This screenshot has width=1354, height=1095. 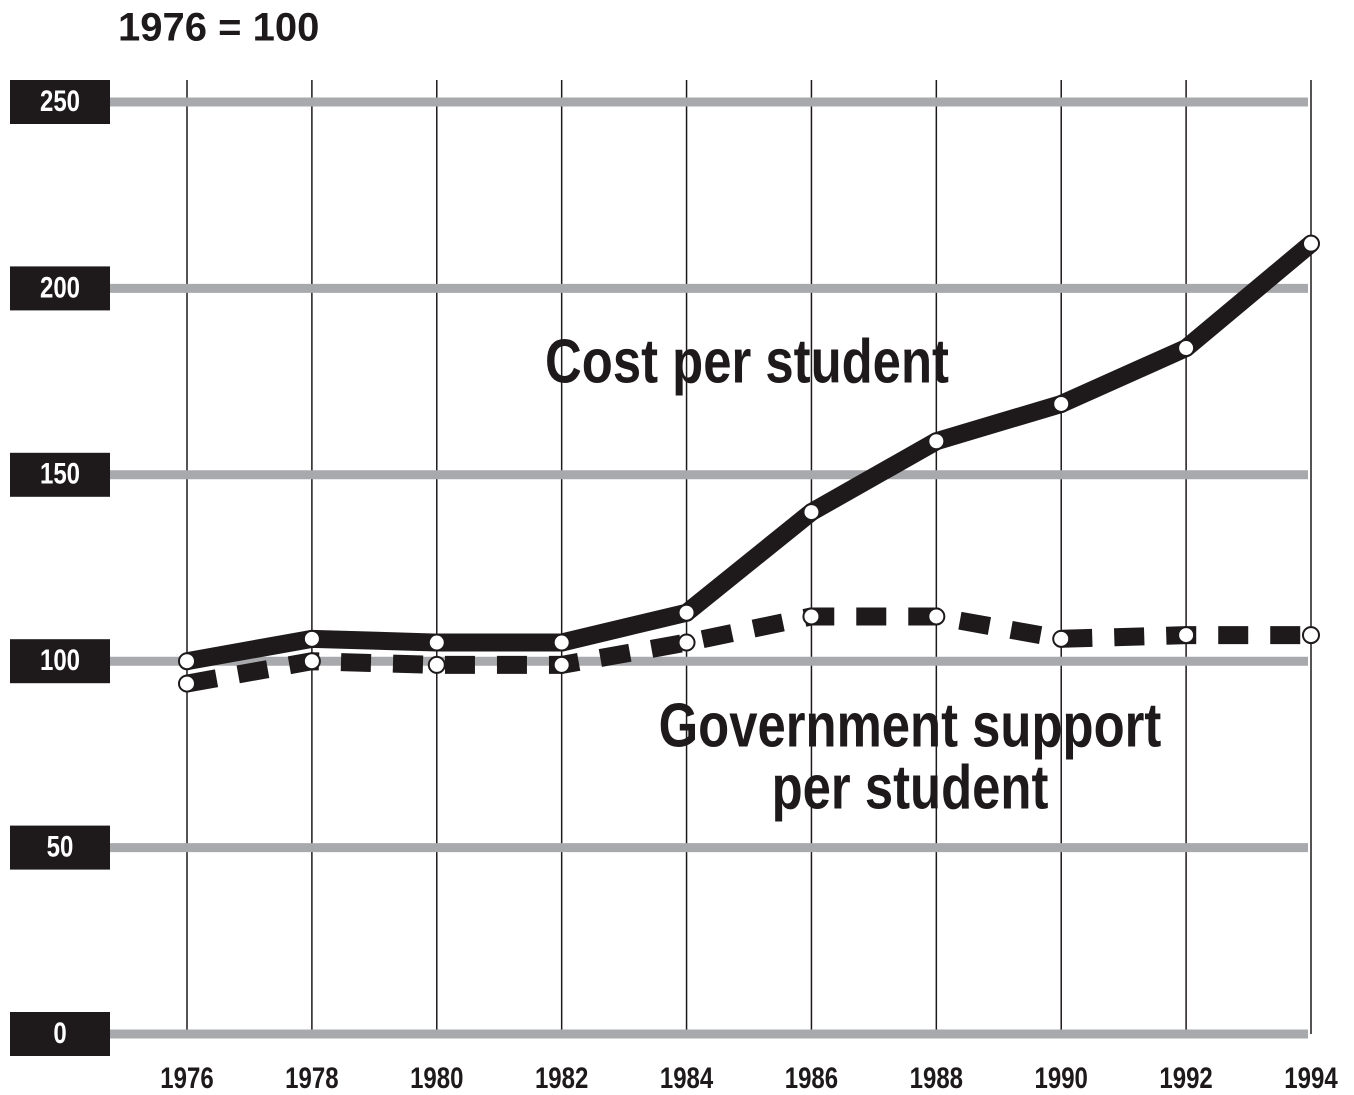 I want to click on x-tick-label: 1984, so click(x=686, y=1077).